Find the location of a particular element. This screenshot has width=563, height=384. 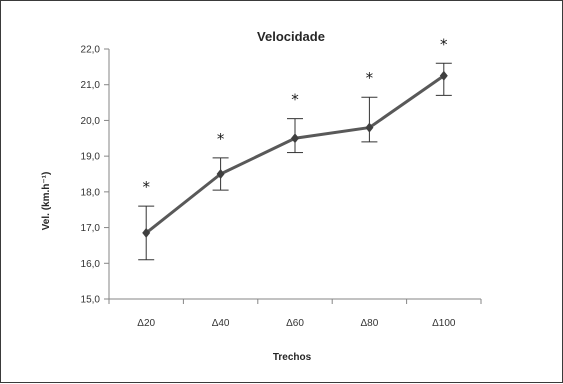

y-tick-label: 22,0 is located at coordinates (91, 50).